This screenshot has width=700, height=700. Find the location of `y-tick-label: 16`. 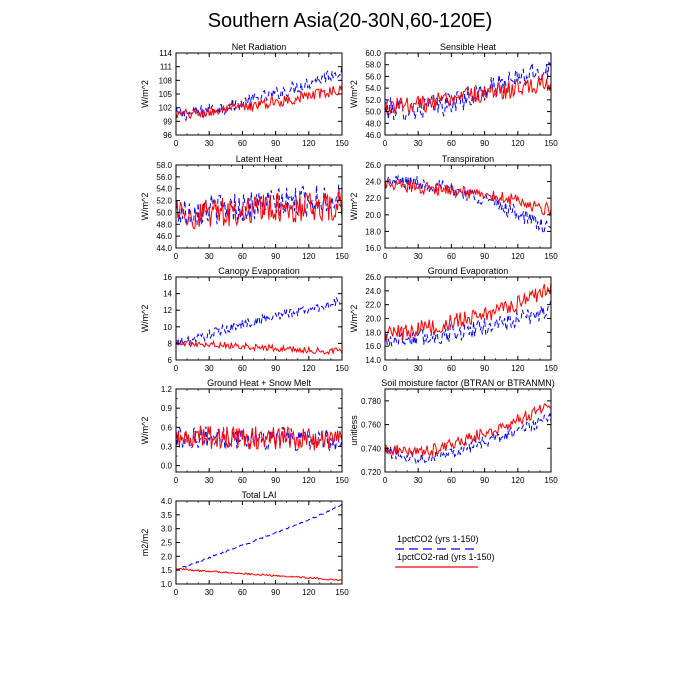

y-tick-label: 16 is located at coordinates (167, 277).